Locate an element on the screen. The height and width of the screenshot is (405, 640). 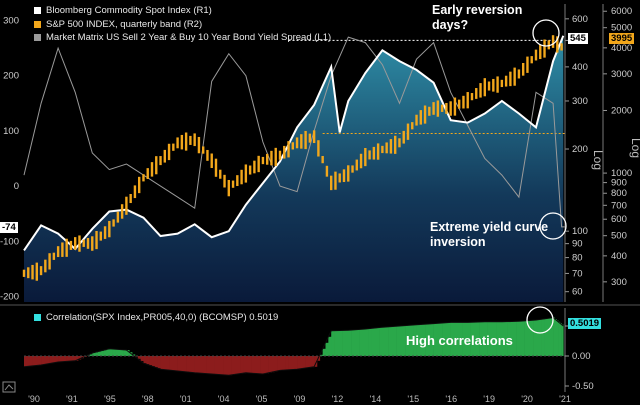
x-tick-label: '98 is located at coordinates (148, 399).